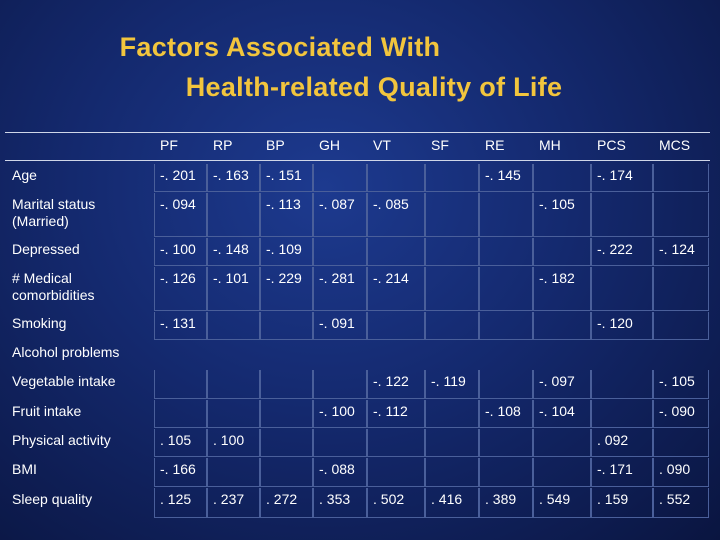 This screenshot has width=720, height=540. I want to click on row-label: Age, so click(24, 175).